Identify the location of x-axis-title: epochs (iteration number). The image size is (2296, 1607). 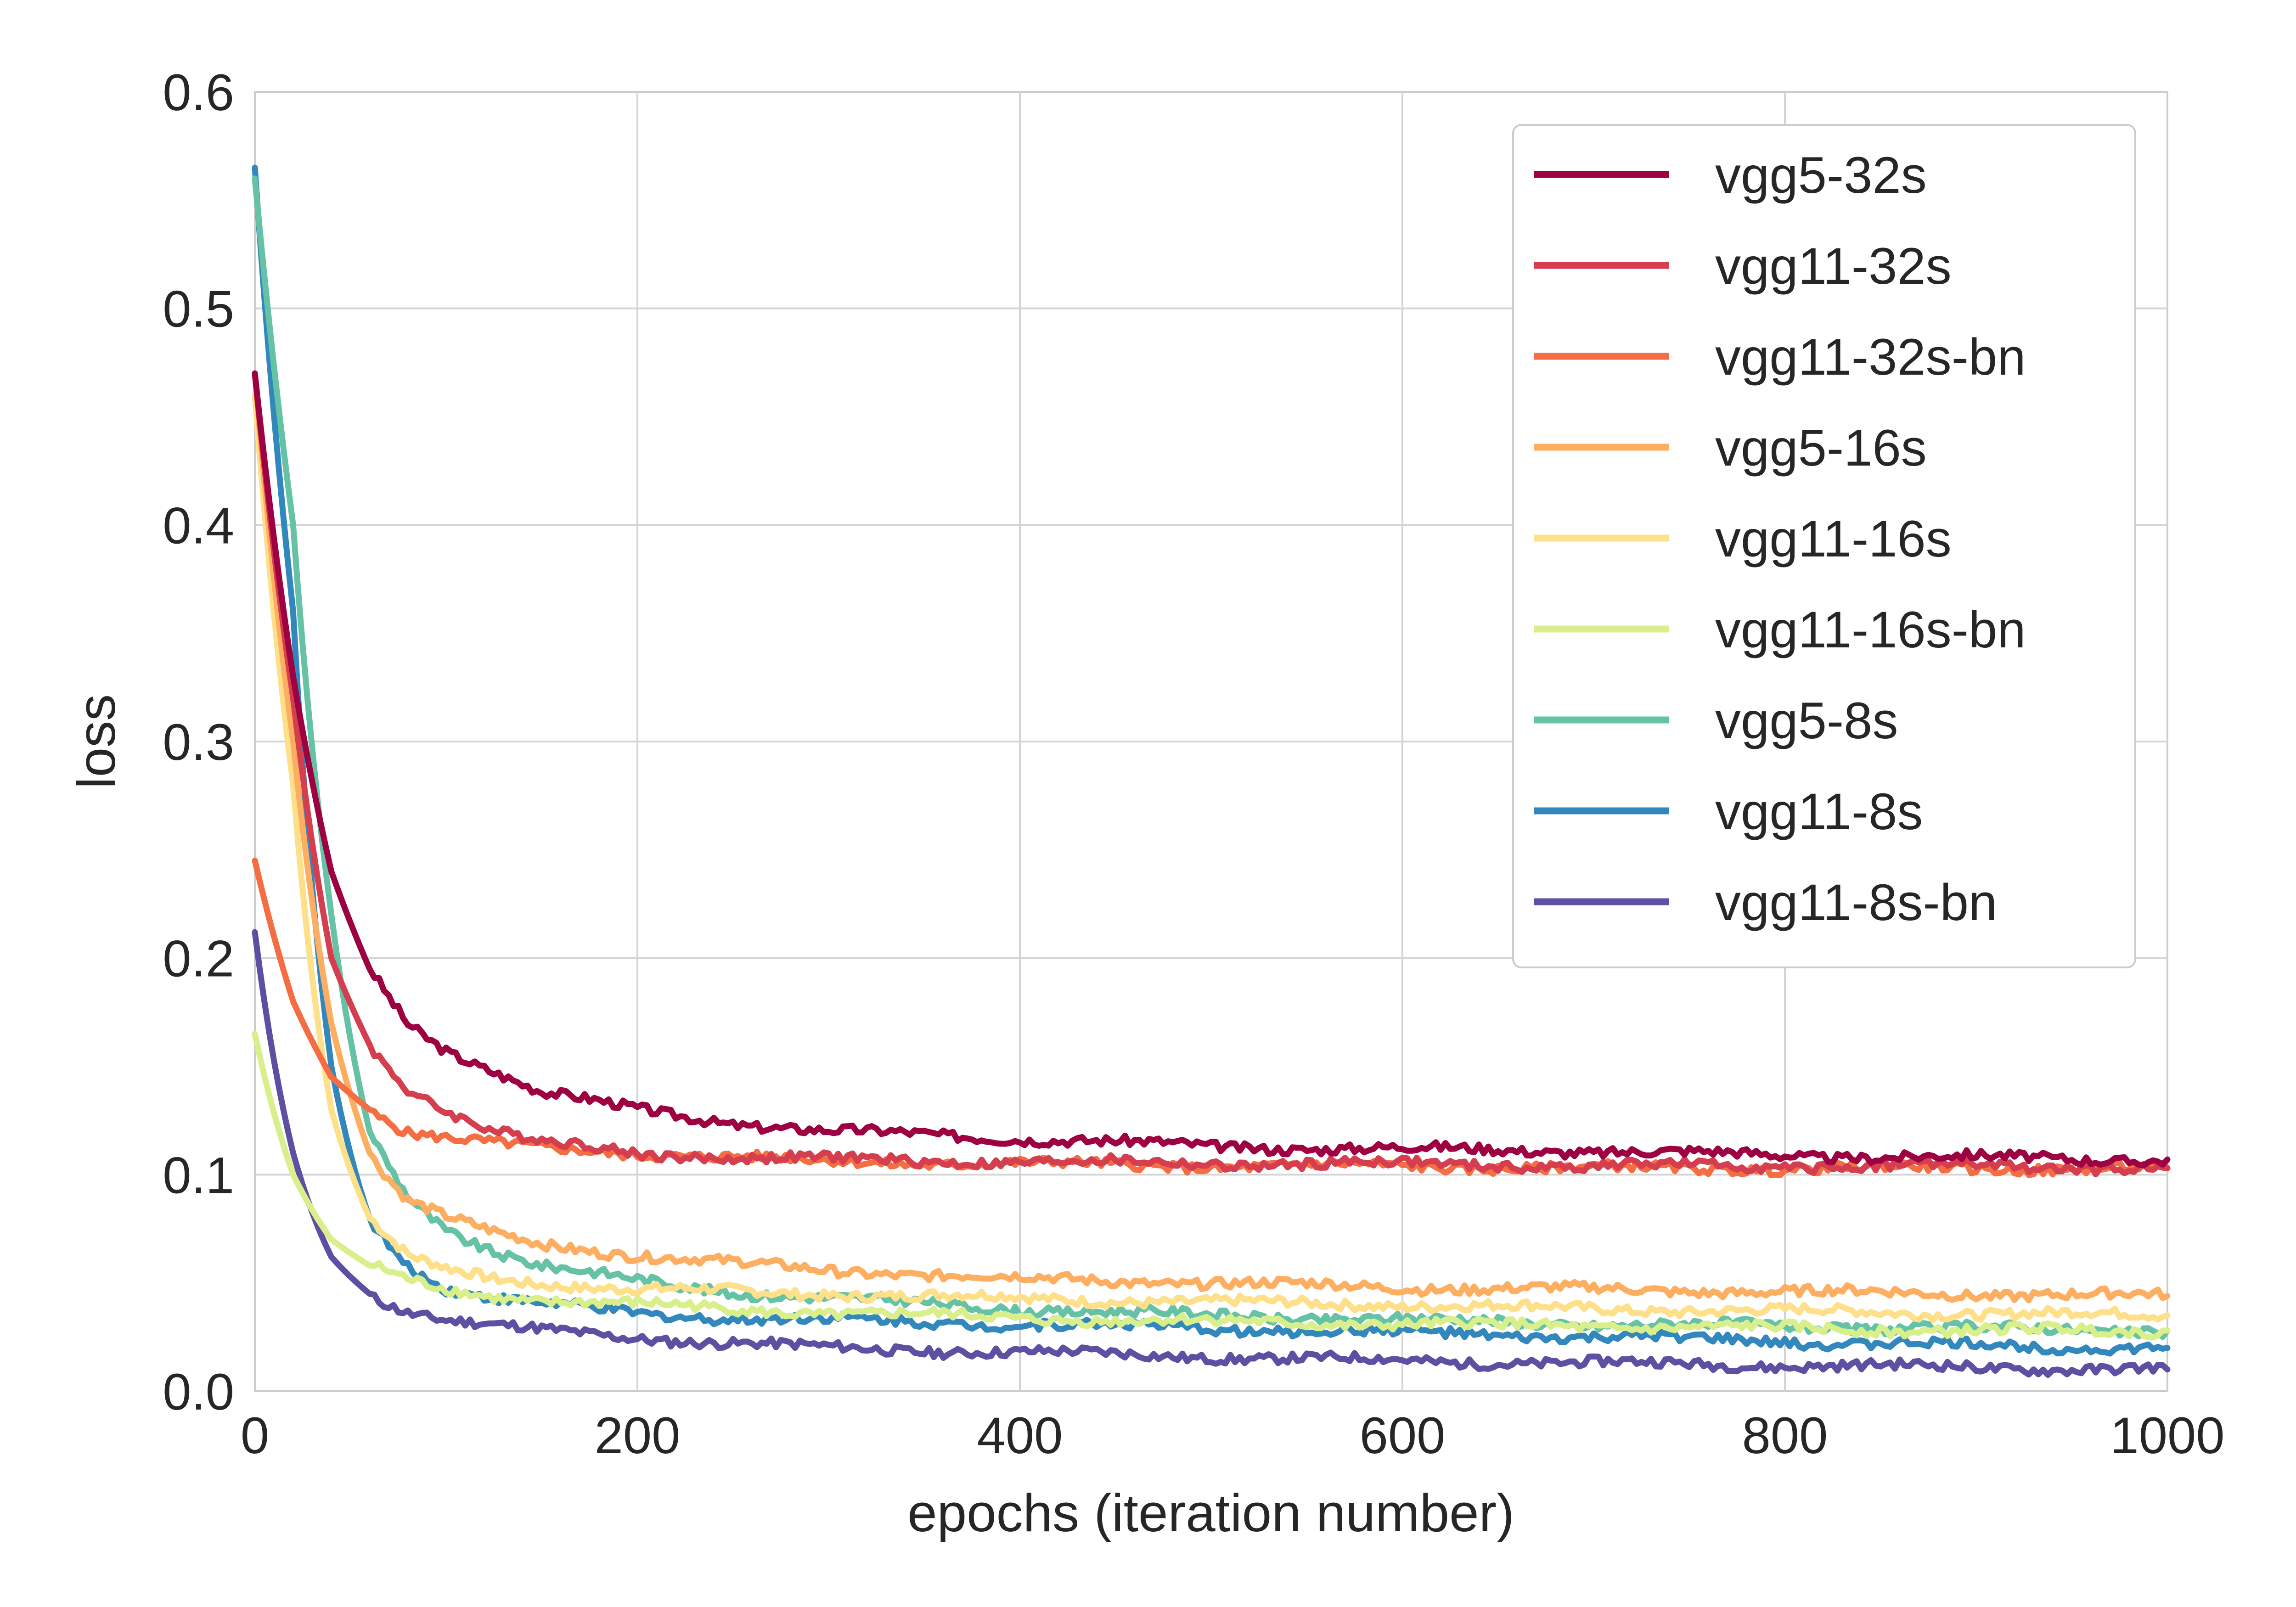
(1210, 1513).